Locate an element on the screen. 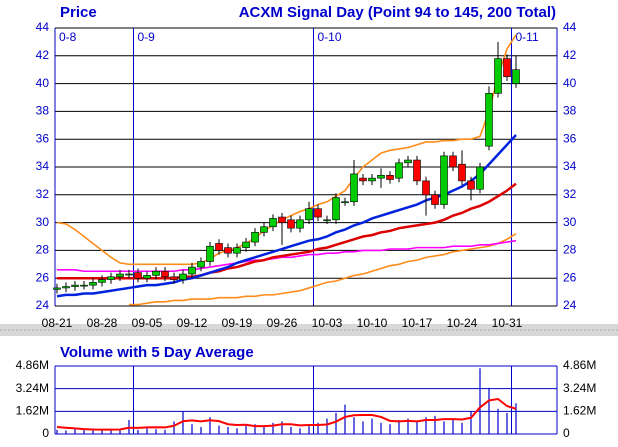  y-tick-label-right: 38 is located at coordinates (570, 111).